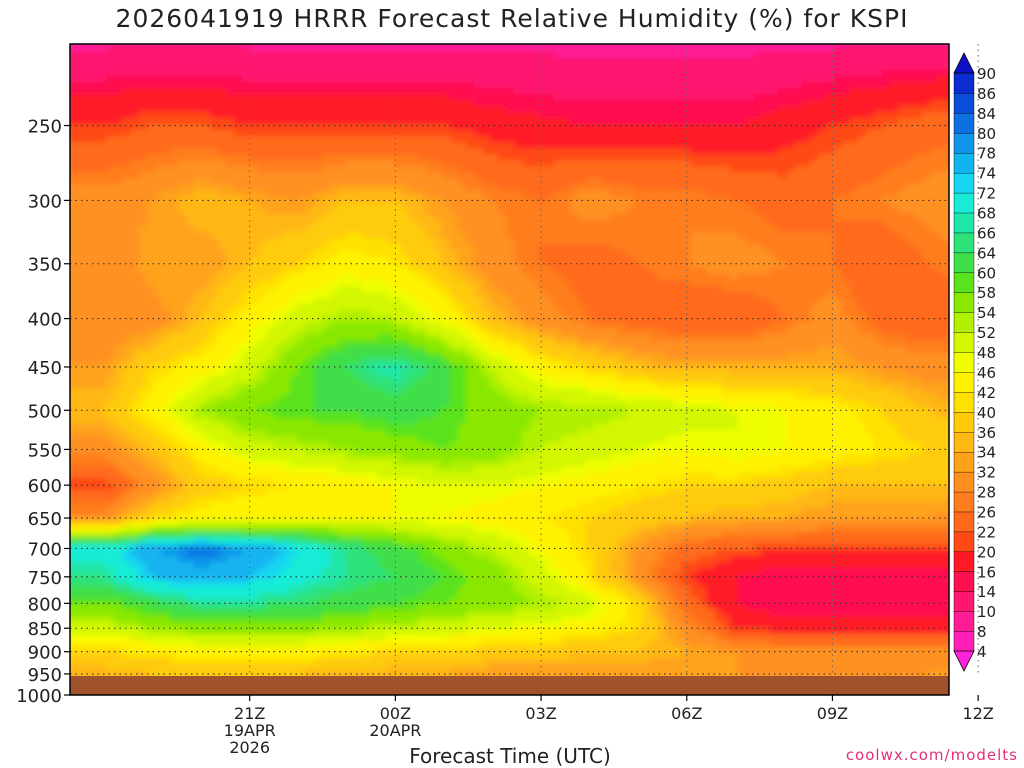  I want to click on rh-cell-1966, so click(702, 145).